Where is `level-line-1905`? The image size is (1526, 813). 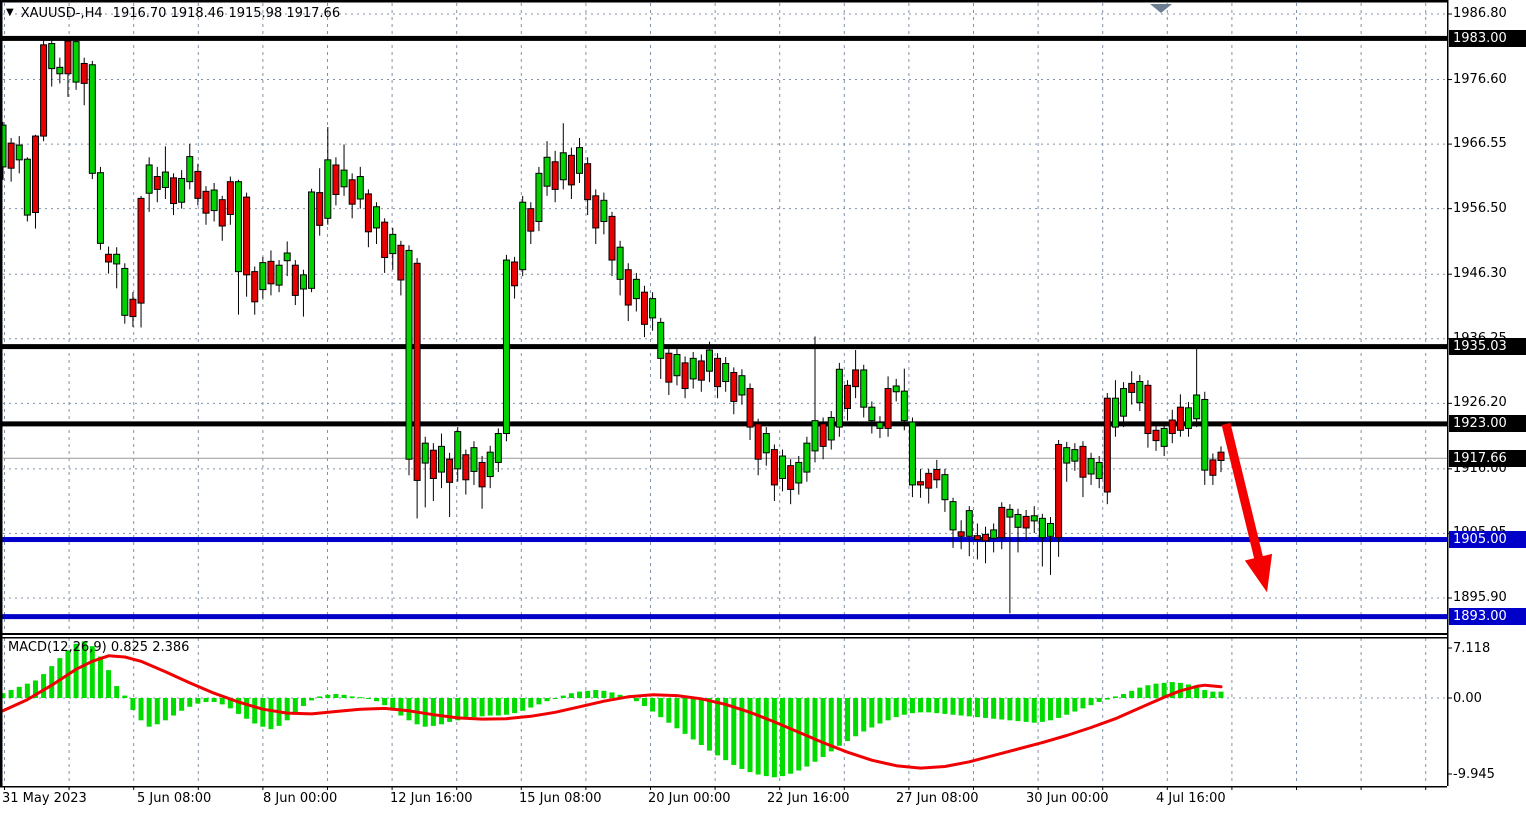 level-line-1905 is located at coordinates (723, 540).